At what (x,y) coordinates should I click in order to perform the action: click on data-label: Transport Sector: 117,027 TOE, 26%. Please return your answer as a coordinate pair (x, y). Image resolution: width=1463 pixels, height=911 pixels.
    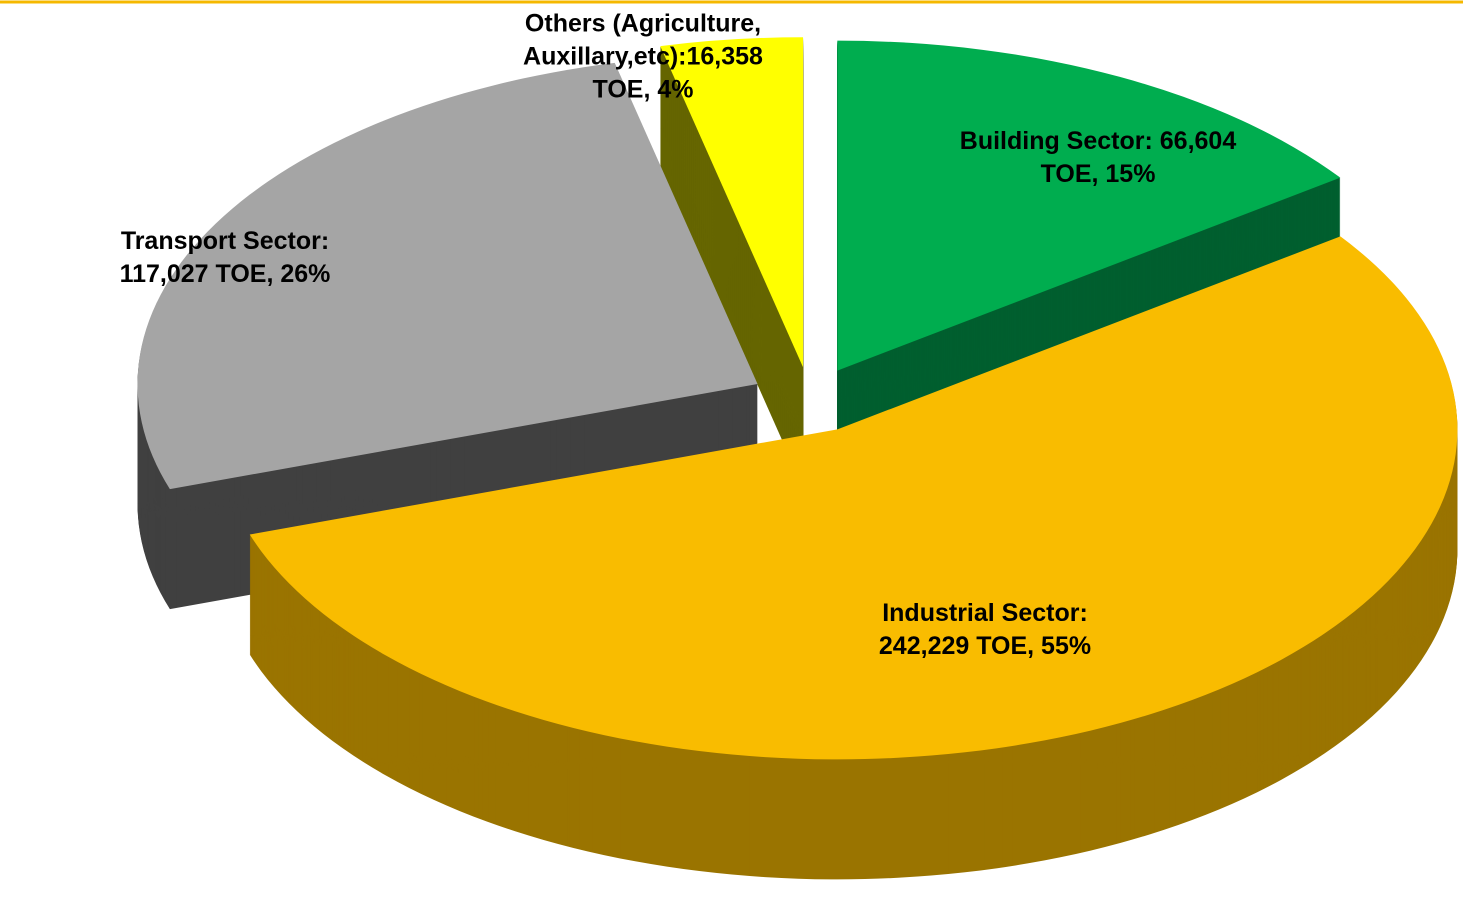
    Looking at the image, I should click on (225, 257).